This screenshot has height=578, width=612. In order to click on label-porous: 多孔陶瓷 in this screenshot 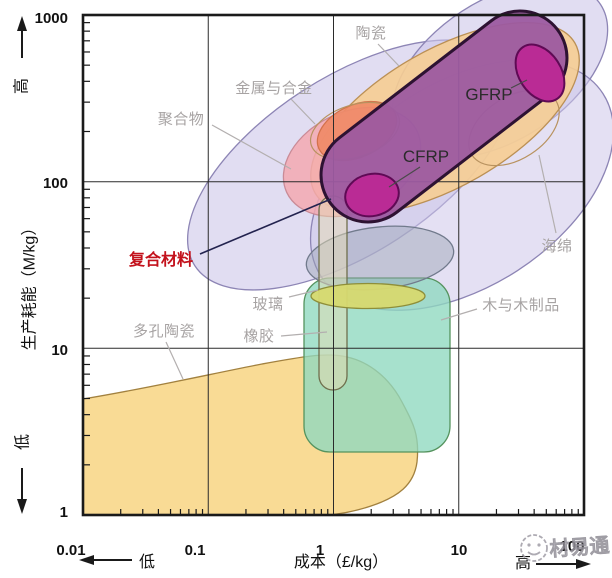, I will do `click(164, 331)`.